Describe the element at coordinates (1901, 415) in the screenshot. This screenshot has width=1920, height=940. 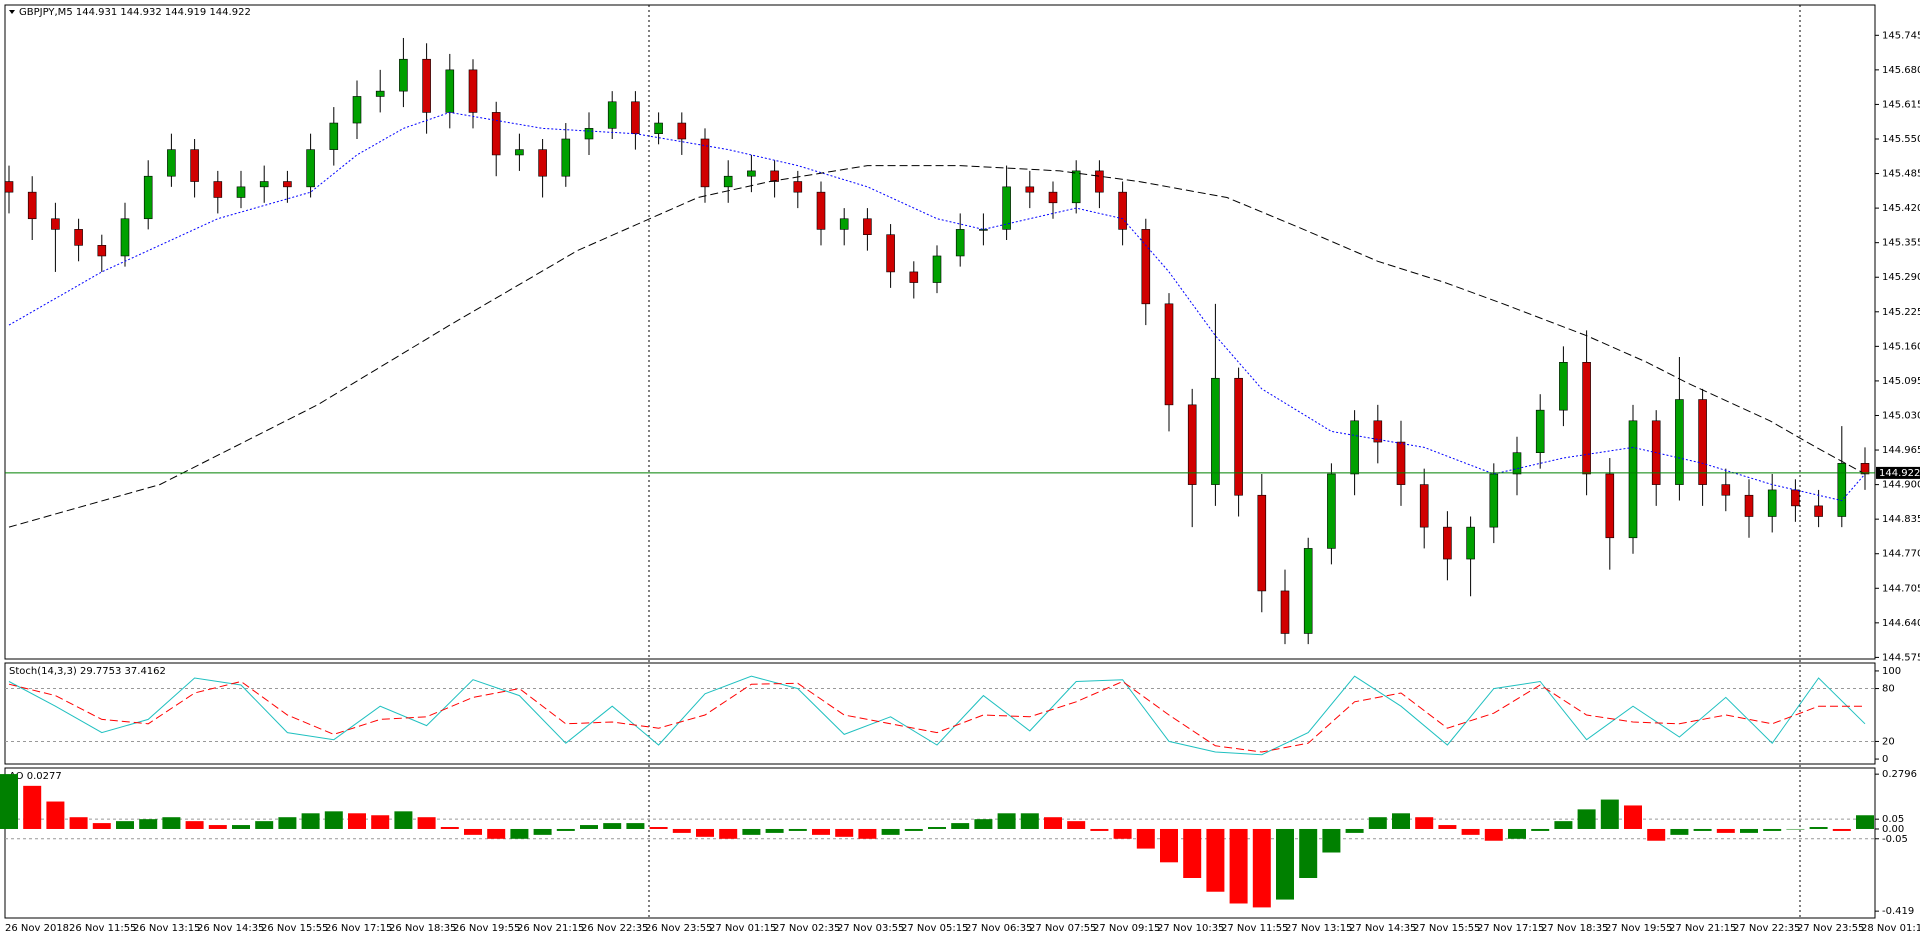
I see `y-tick-label: 145.030` at that location.